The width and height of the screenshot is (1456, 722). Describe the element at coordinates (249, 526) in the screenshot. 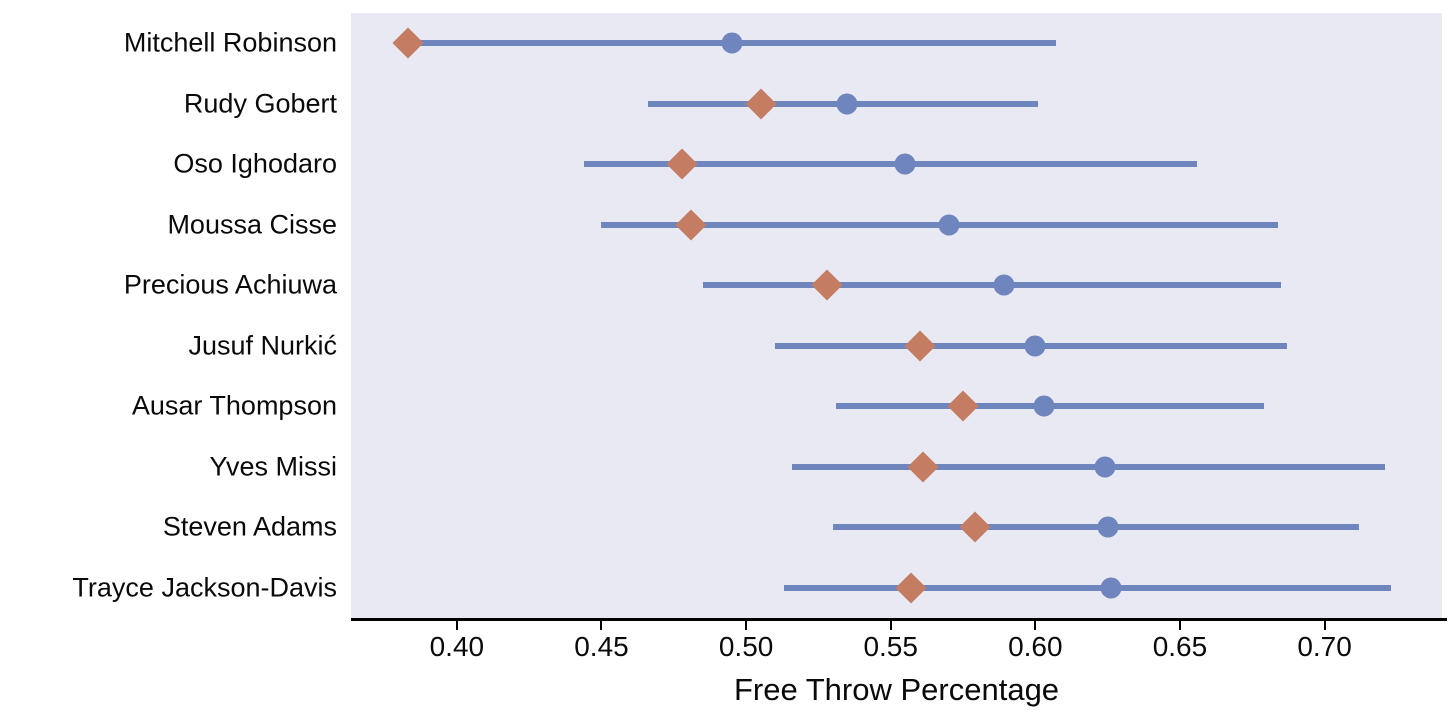

I see `y-axis-label: Steven Adams` at that location.